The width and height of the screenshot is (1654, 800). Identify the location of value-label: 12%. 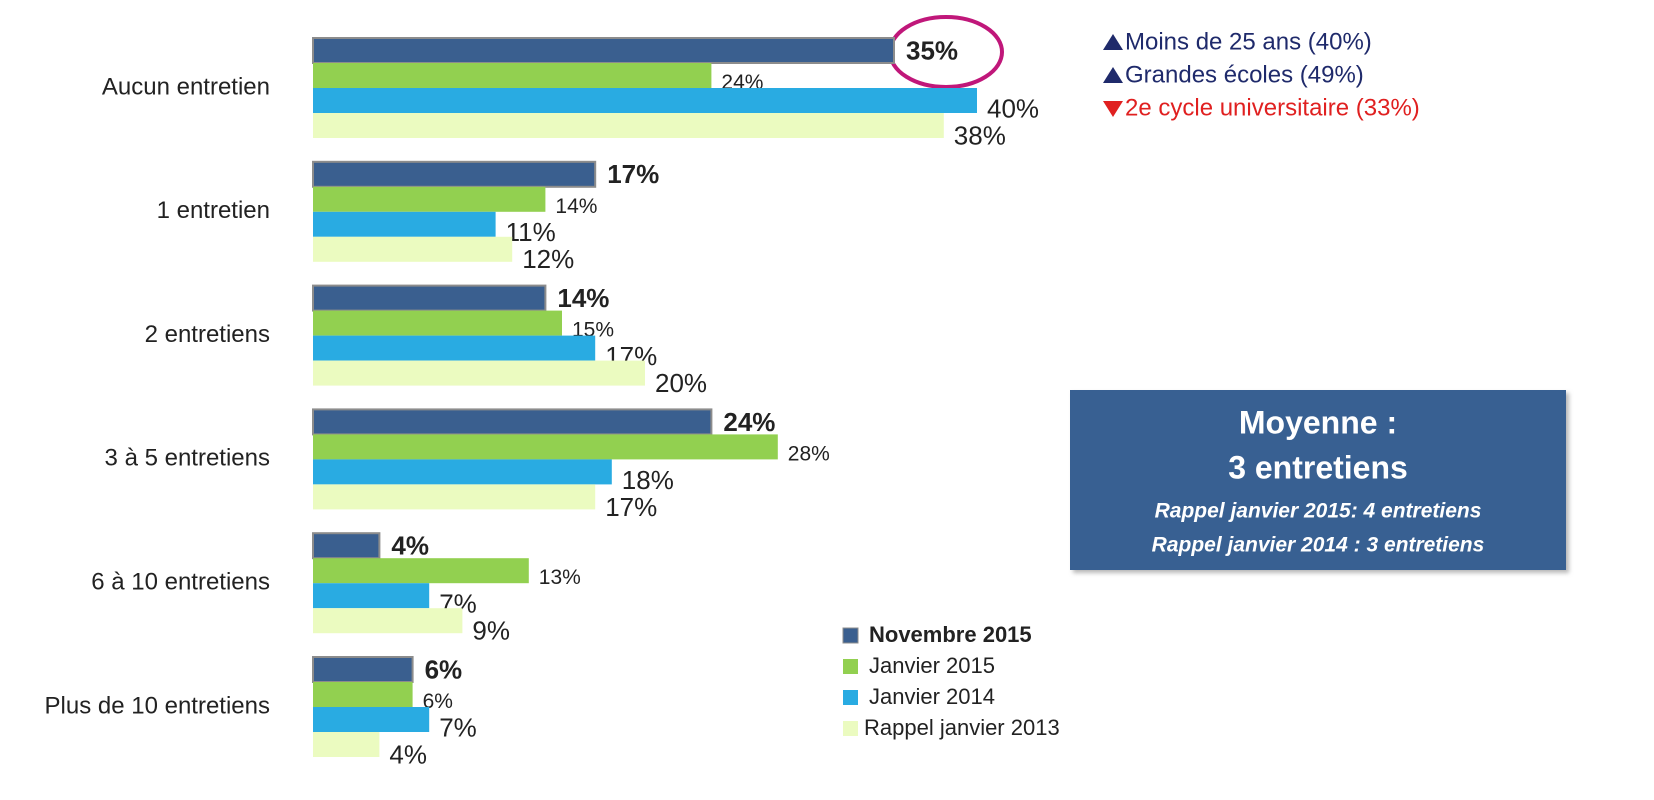
(548, 259).